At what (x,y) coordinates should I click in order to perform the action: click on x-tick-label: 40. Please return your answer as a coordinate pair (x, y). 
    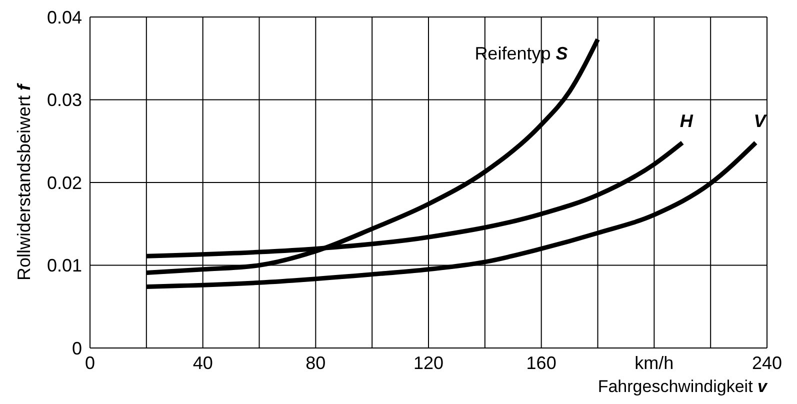
    Looking at the image, I should click on (202, 362).